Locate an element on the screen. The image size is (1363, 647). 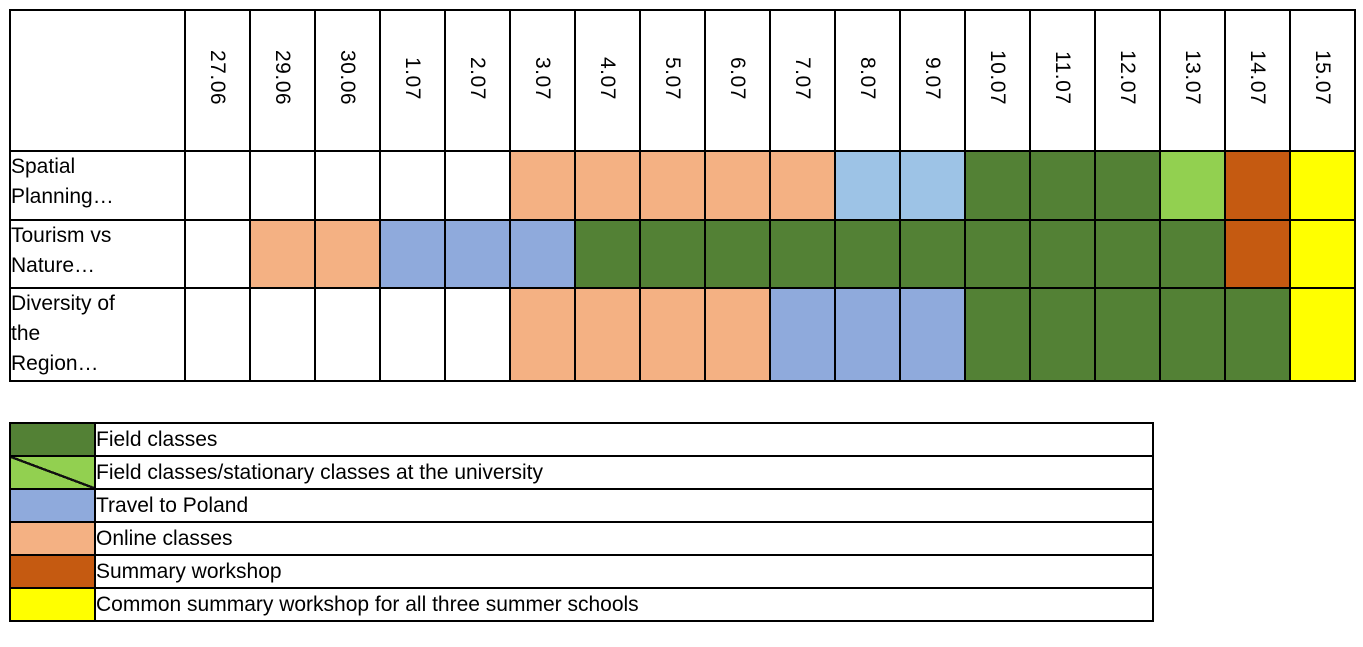
date-label: 5.07 is located at coordinates (672, 78).